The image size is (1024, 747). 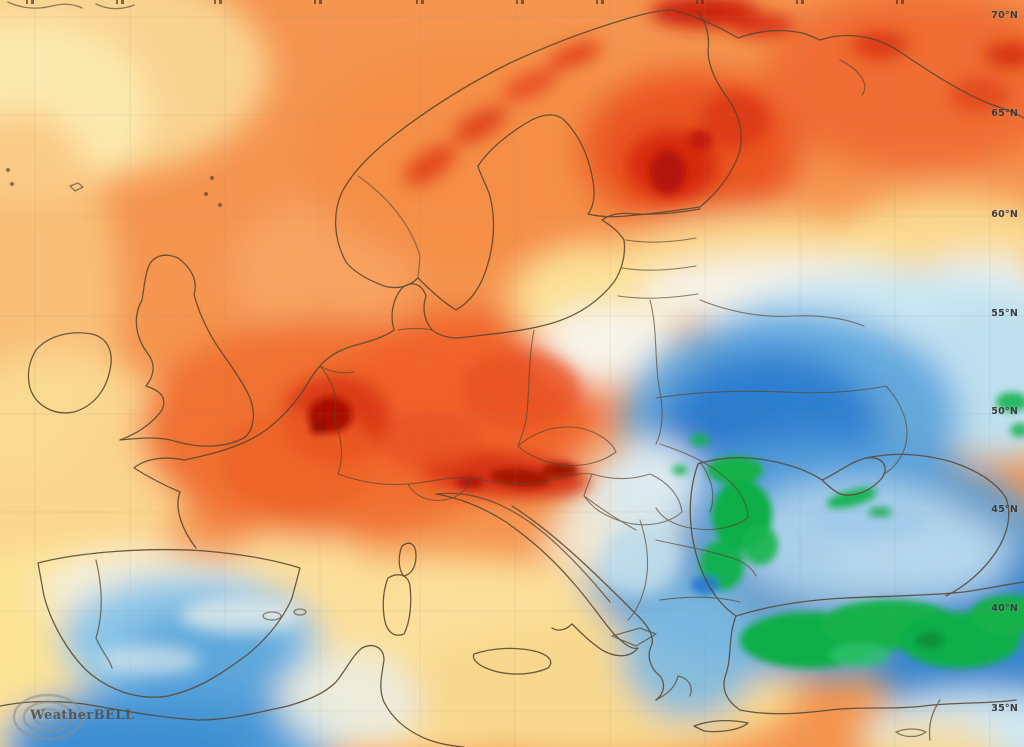 What do you see at coordinates (1004, 113) in the screenshot?
I see `latitude-label-65n: 65°N` at bounding box center [1004, 113].